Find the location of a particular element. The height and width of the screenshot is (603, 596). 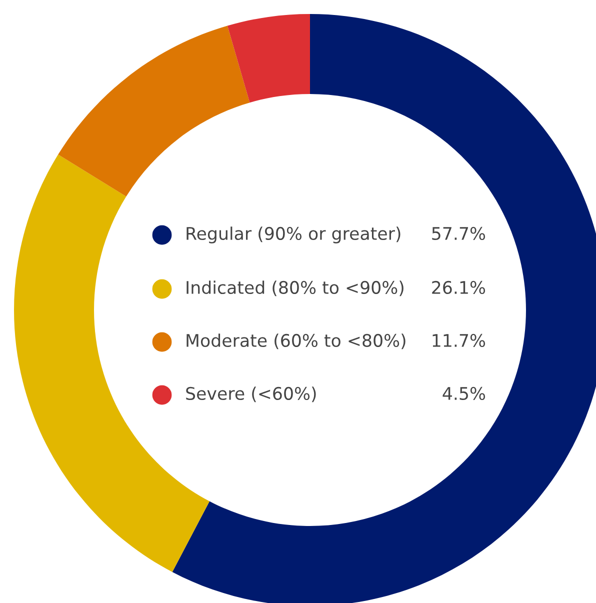

data-label: 11.7% is located at coordinates (459, 341).